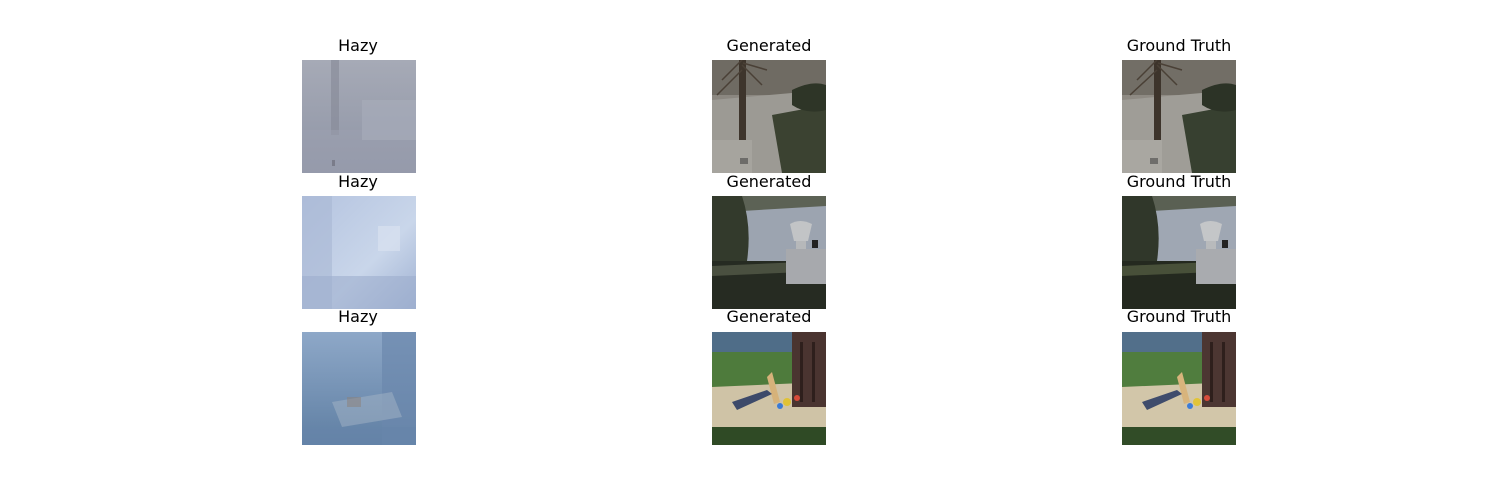 This screenshot has width=1500, height=500. Describe the element at coordinates (1179, 45) in the screenshot. I see `row1-truth-title: Ground Truth` at that location.